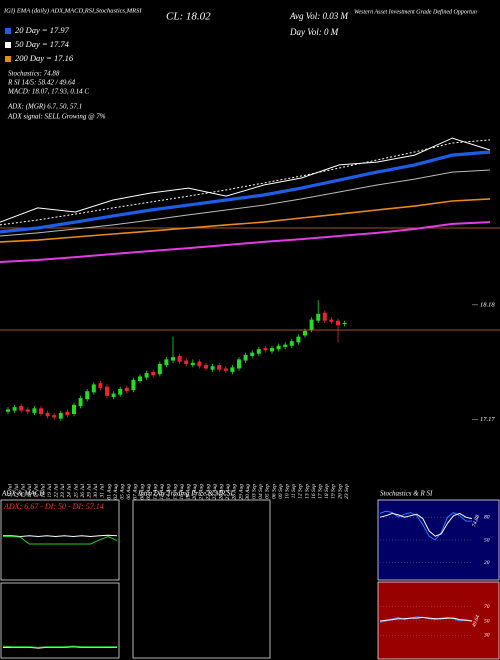 This screenshot has width=500, height=660. I want to click on x-tick-label: 19 Aug, so click(188, 492).